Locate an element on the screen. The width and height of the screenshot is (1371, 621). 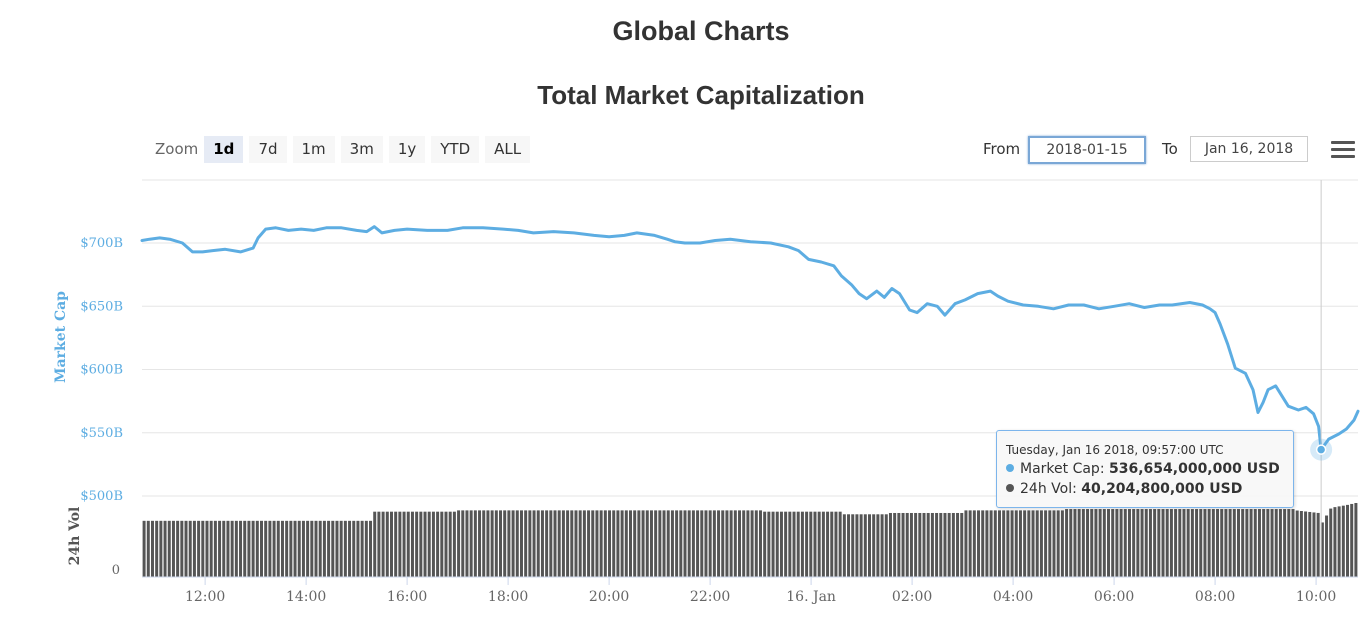
x-tick-label: 12:00 is located at coordinates (205, 597).